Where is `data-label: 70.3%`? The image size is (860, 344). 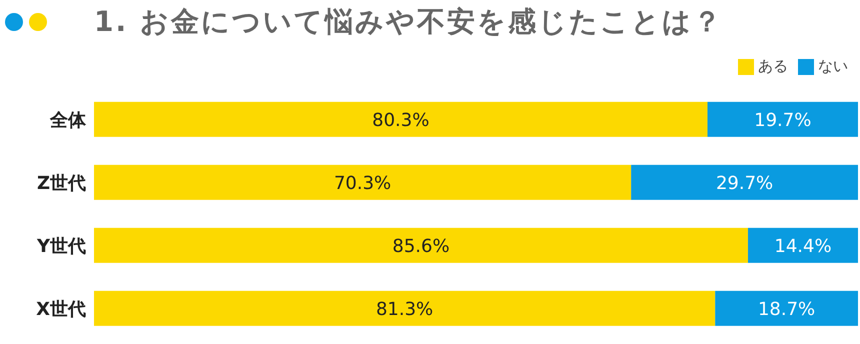 data-label: 70.3% is located at coordinates (363, 183).